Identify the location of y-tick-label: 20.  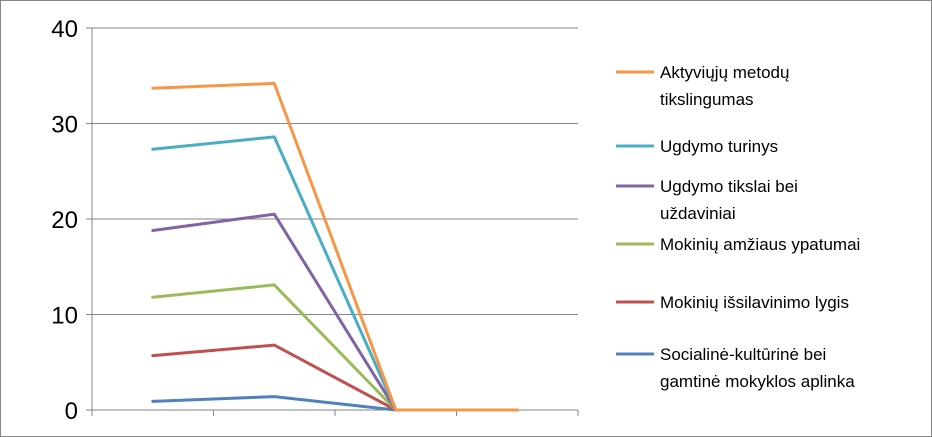
(64, 220).